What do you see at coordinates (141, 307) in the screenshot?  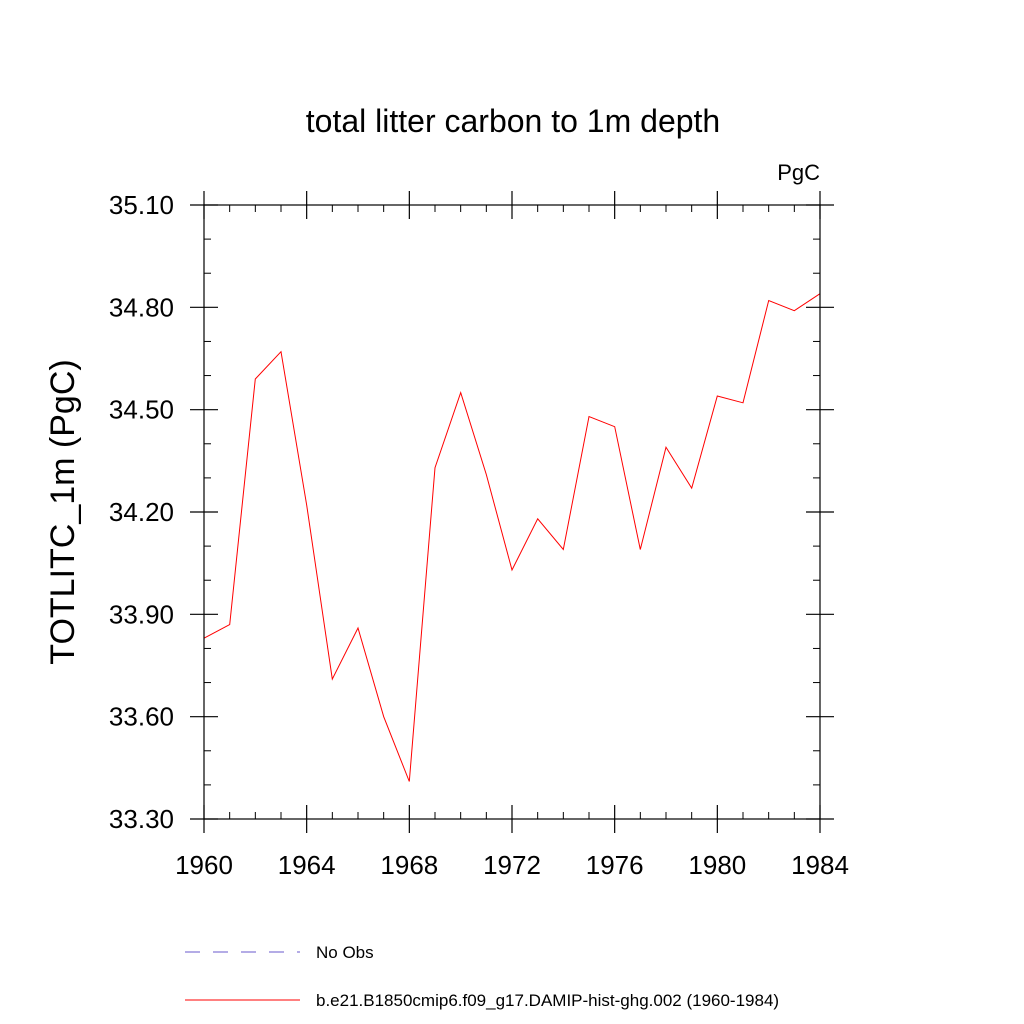 I see `y-tick-label: 34.80` at bounding box center [141, 307].